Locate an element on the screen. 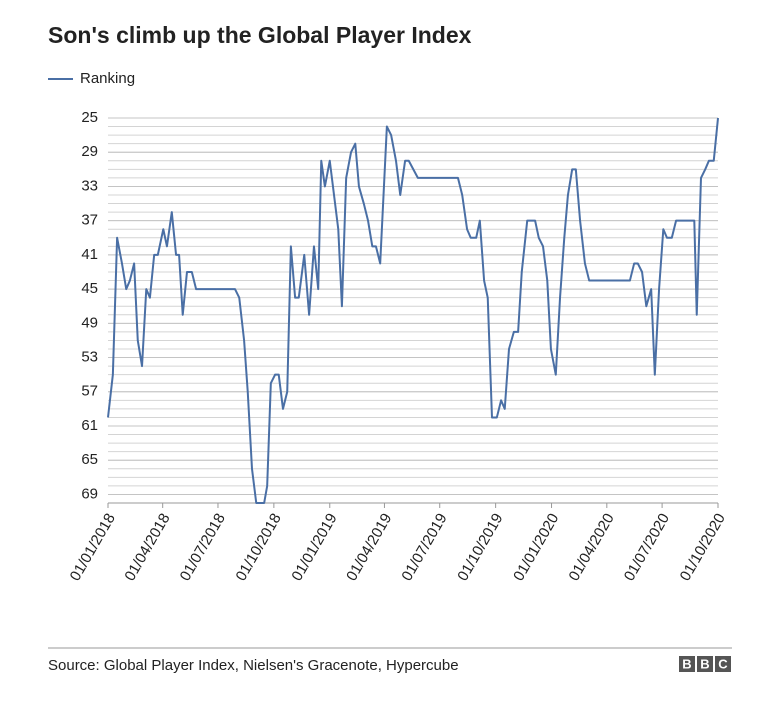 The width and height of the screenshot is (780, 710). y-tick-label: 57 is located at coordinates (89, 391).